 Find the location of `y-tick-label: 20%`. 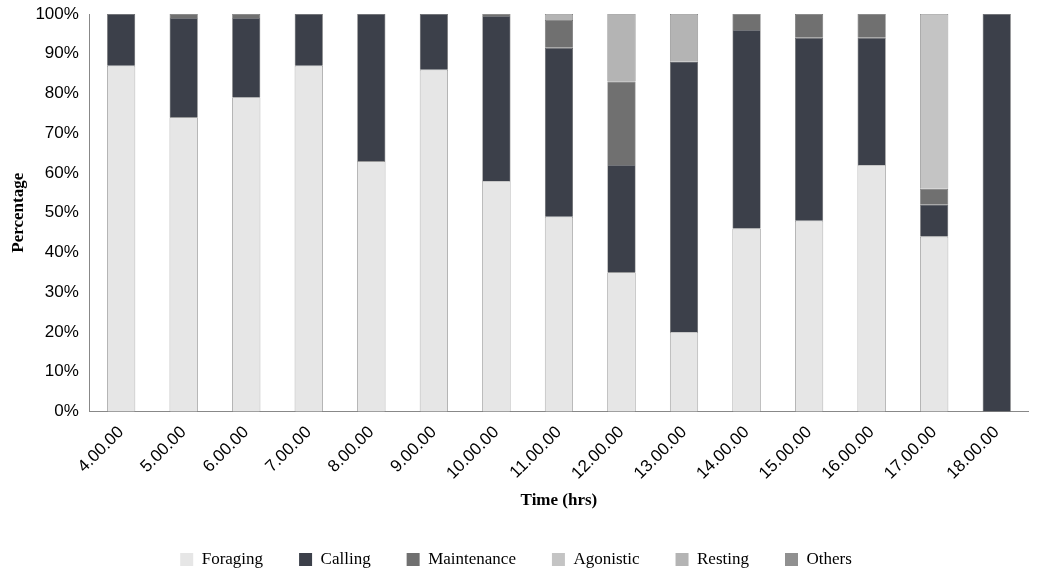

y-tick-label: 20% is located at coordinates (61, 331).